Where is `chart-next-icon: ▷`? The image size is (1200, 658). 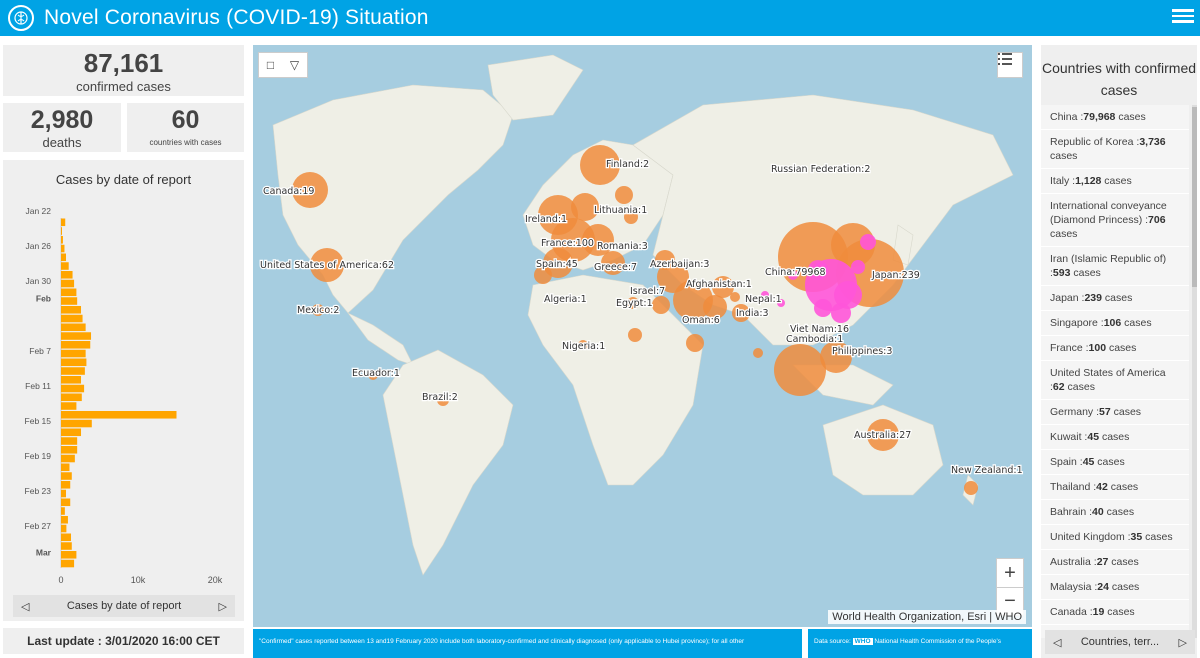
chart-next-icon: ▷ is located at coordinates (222, 606).